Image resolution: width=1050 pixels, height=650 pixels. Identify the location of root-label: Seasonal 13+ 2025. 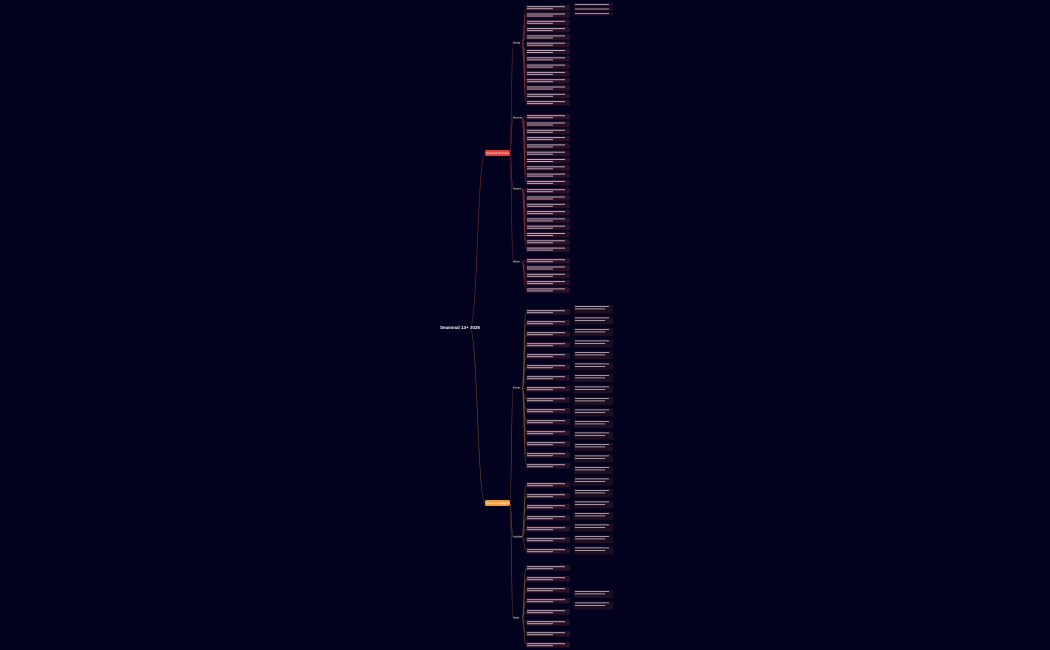
(460, 327).